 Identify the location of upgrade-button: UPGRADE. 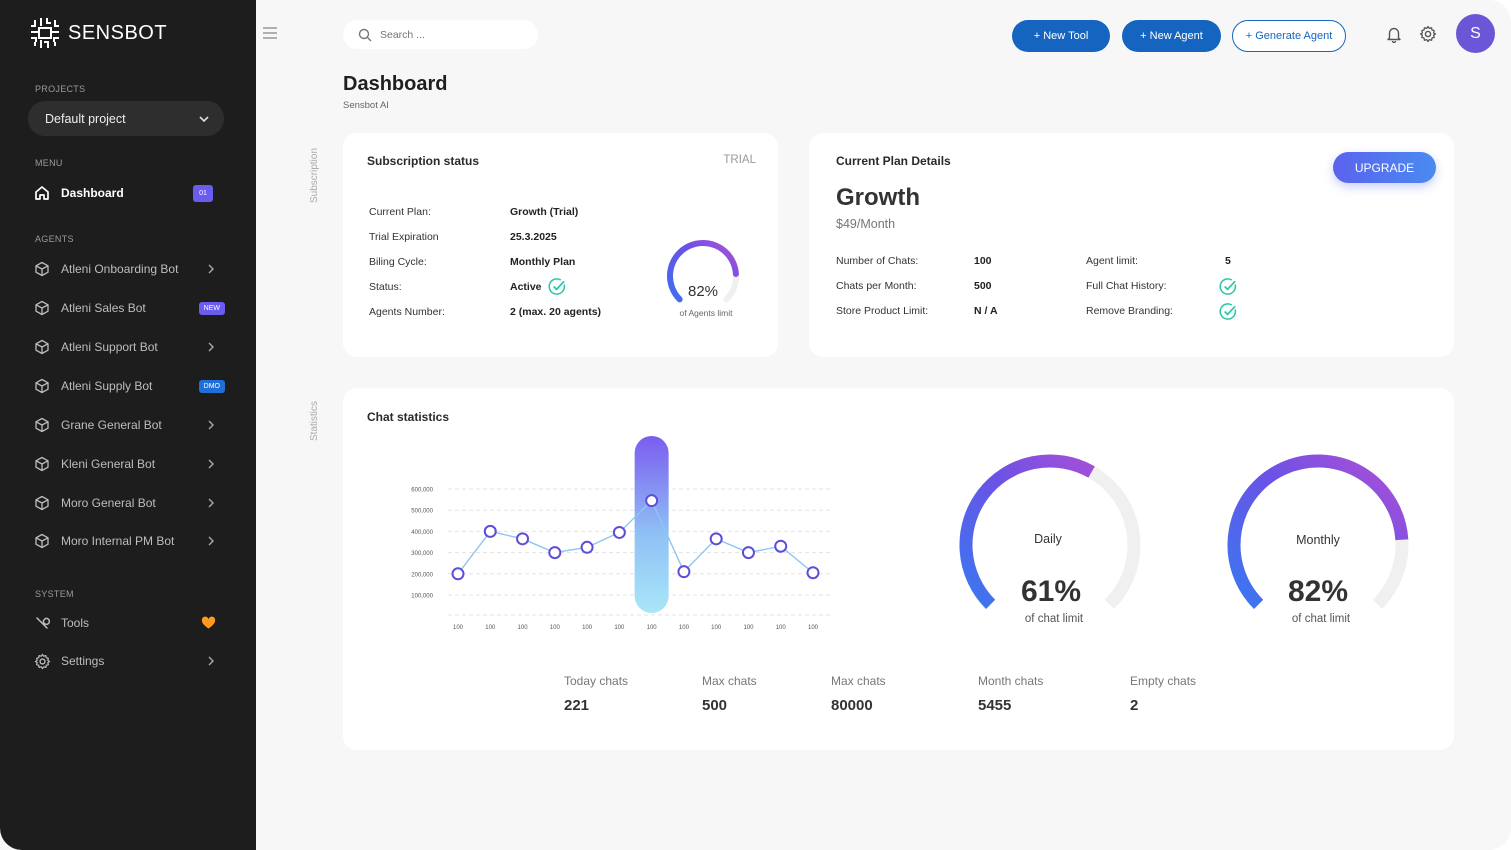
(1384, 167).